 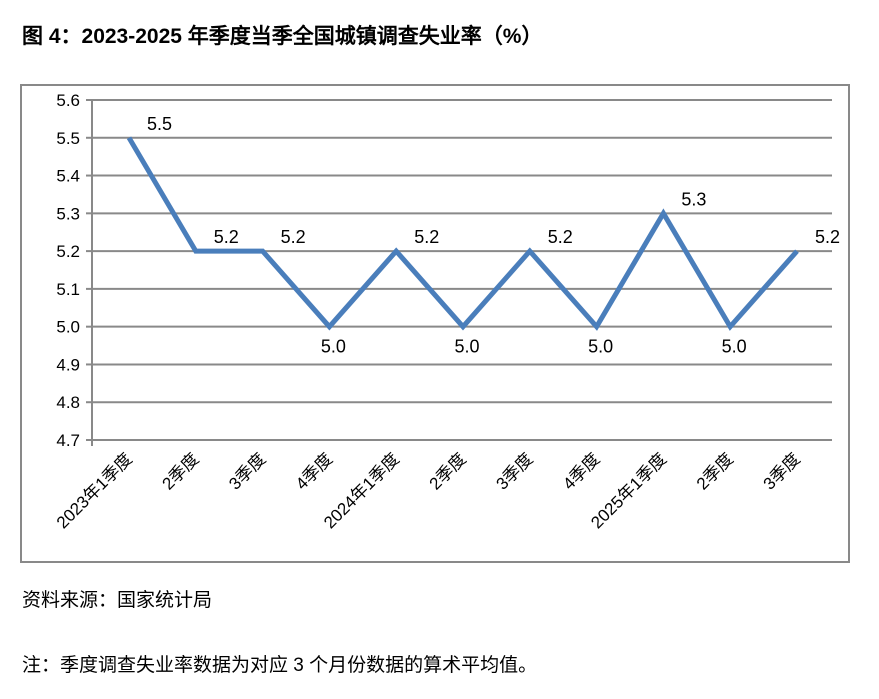 I want to click on y-axis-tick-label: 4.8, so click(x=68, y=402).